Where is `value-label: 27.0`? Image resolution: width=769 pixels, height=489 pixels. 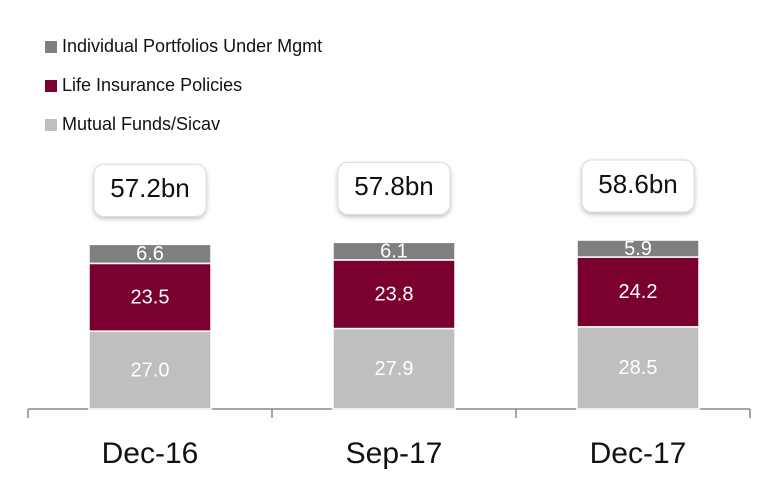 value-label: 27.0 is located at coordinates (150, 370).